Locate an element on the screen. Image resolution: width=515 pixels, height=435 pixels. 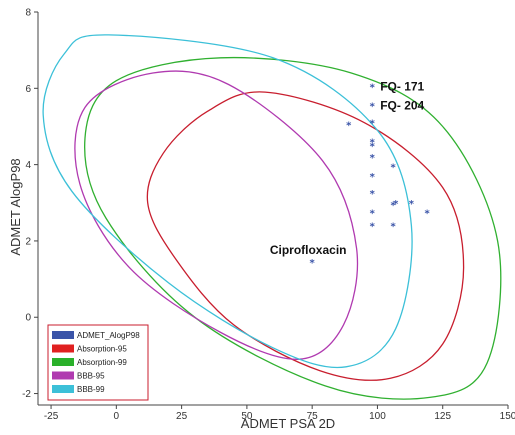
legend-label: Absorption-95 is located at coordinates (102, 349).